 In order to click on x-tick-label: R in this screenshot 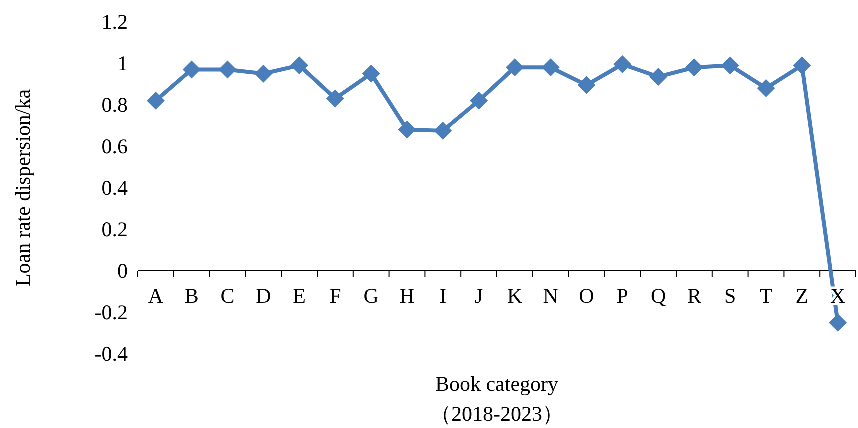, I will do `click(694, 296)`.